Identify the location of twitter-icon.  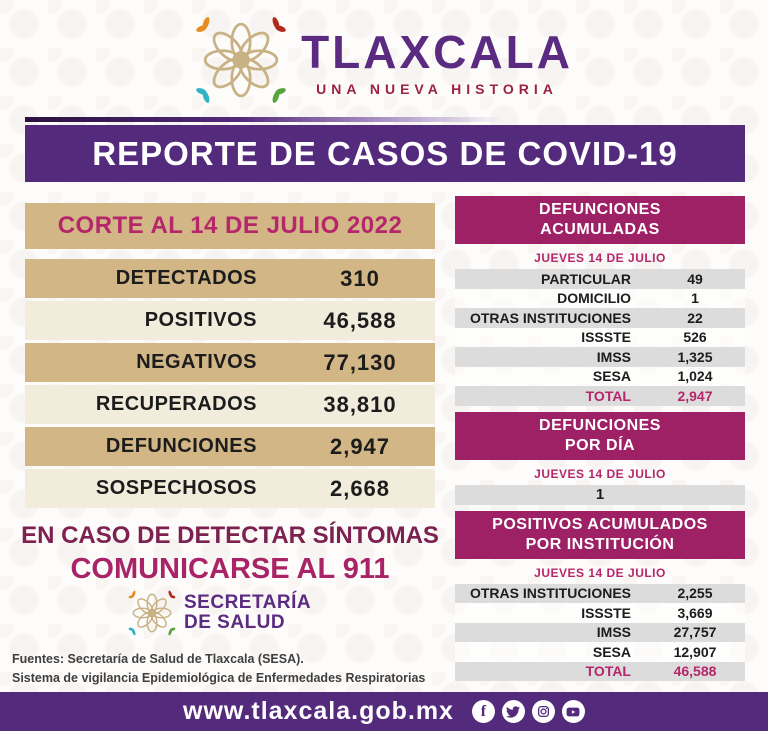
(513, 711).